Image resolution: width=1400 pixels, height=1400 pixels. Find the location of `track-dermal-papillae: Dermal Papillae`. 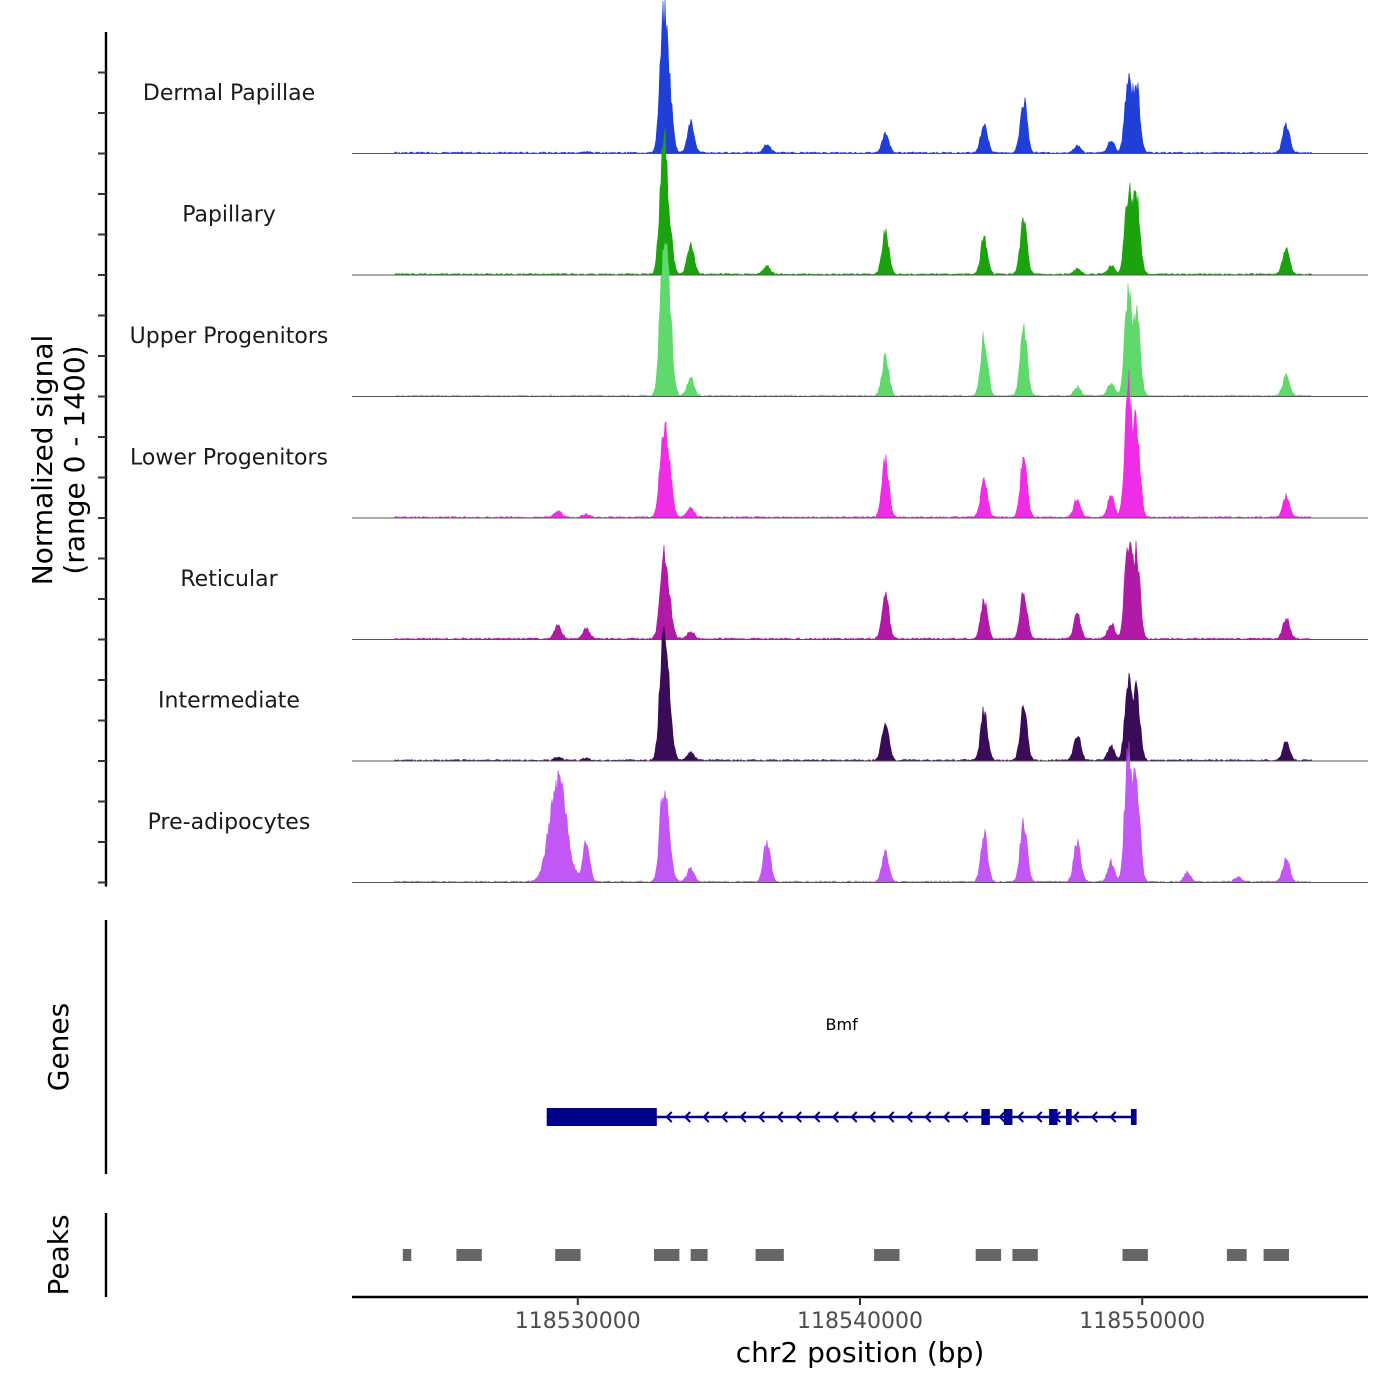

track-dermal-papillae: Dermal Papillae is located at coordinates (755, 77).